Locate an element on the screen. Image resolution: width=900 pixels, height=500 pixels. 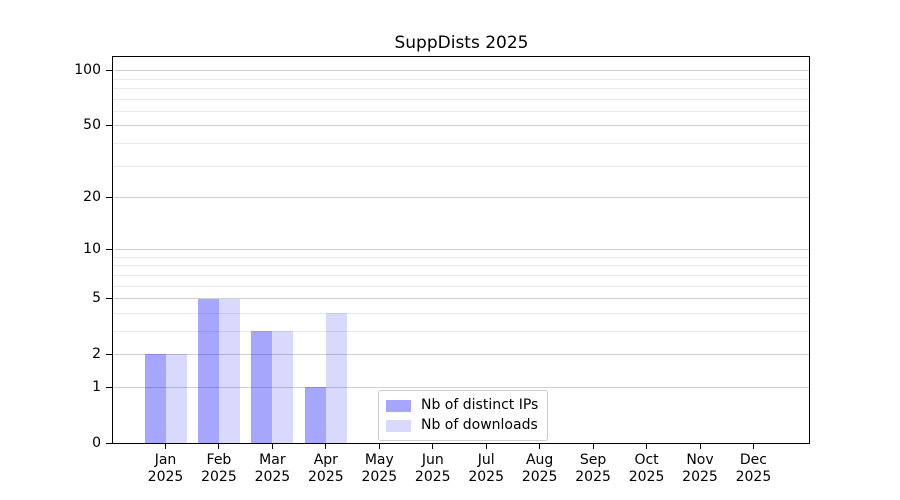
y-tick-label: 20 is located at coordinates (92, 197).